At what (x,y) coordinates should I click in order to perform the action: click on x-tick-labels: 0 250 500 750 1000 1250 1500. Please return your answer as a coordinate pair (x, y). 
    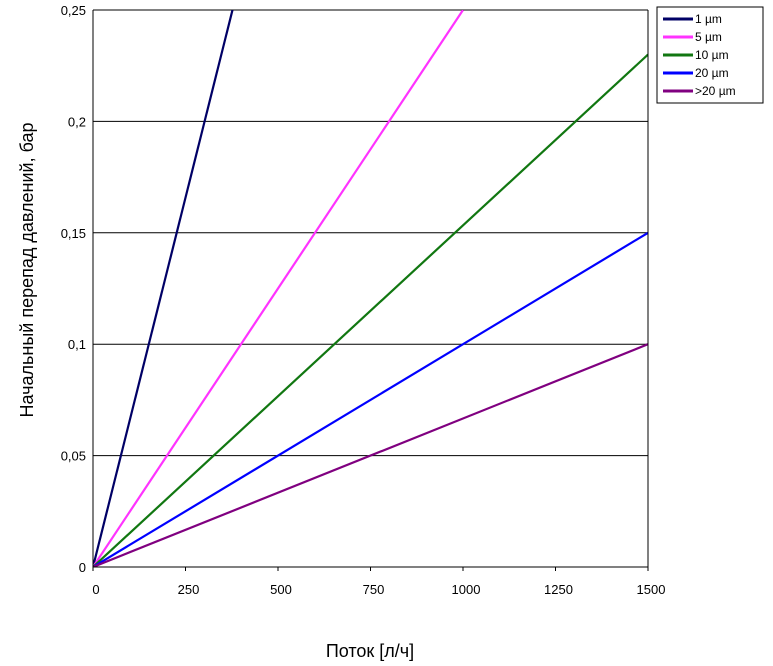
    Looking at the image, I should click on (378, 589).